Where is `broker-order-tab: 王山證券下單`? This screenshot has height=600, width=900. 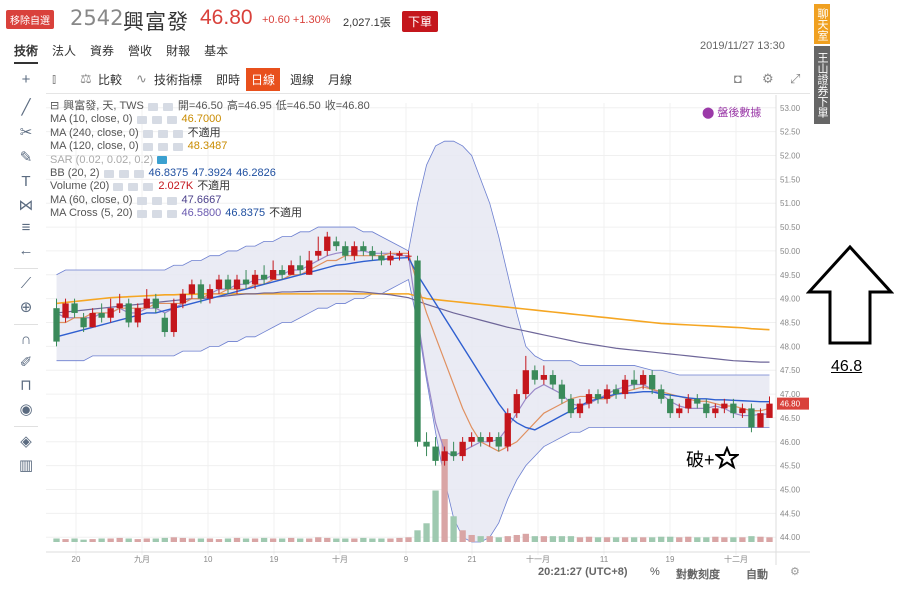
broker-order-tab: 王山證券下單 is located at coordinates (822, 85).